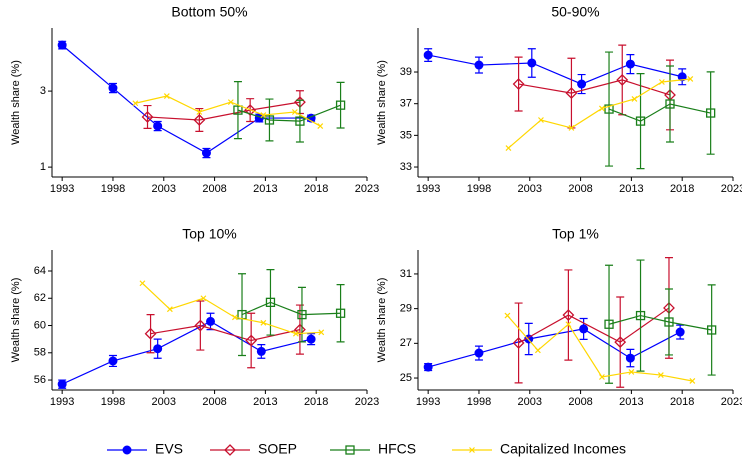  I want to click on legend-item: HFCS, so click(373, 449).